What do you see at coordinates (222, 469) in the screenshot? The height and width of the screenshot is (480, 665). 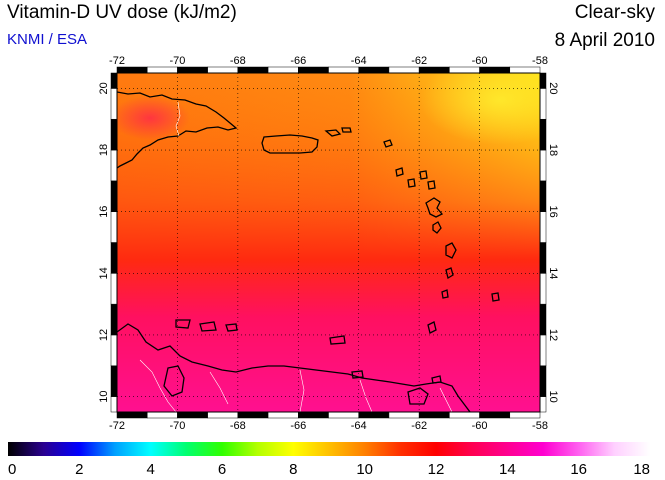 I see `colorbar-label: 6` at bounding box center [222, 469].